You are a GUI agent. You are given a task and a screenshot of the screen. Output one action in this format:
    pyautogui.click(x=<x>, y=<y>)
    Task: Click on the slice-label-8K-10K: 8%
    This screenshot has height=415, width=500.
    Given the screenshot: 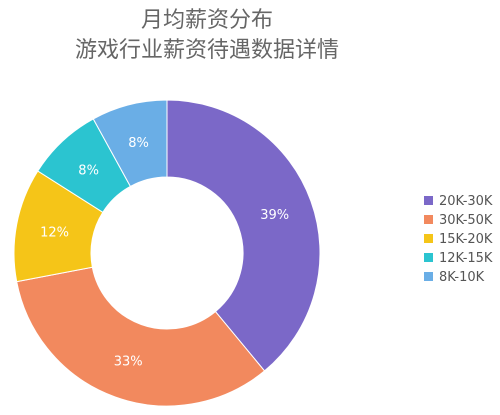 What is the action you would take?
    pyautogui.click(x=138, y=143)
    